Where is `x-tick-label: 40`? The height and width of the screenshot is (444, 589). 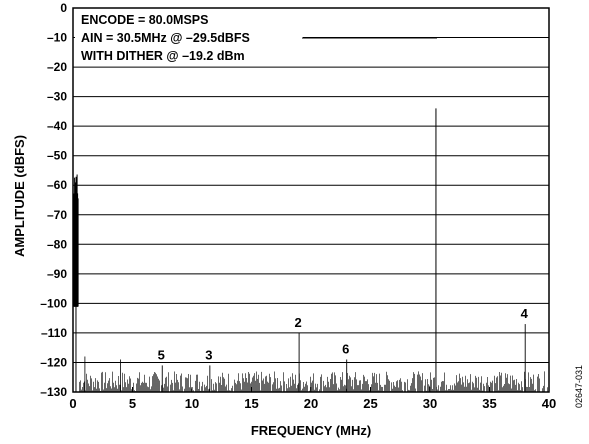 x-tick-label: 40 is located at coordinates (549, 403).